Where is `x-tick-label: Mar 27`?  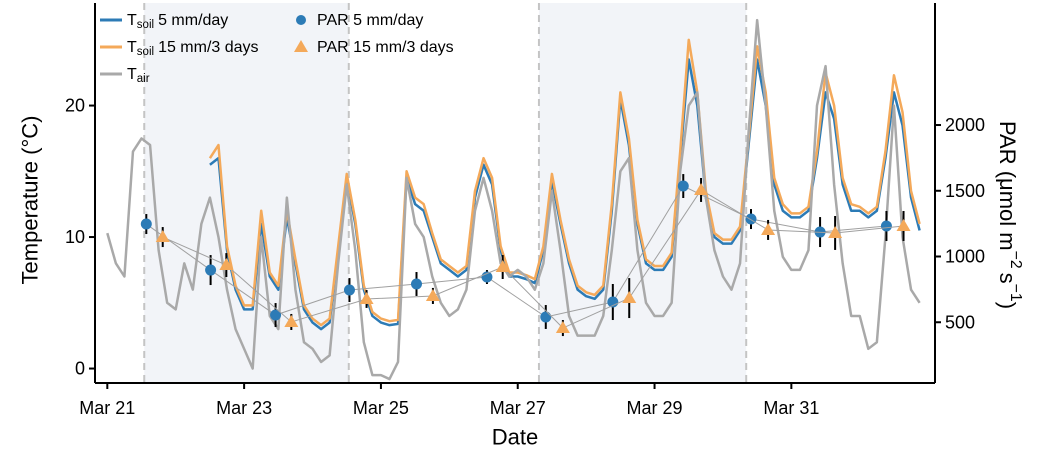
x-tick-label: Mar 27 is located at coordinates (518, 408).